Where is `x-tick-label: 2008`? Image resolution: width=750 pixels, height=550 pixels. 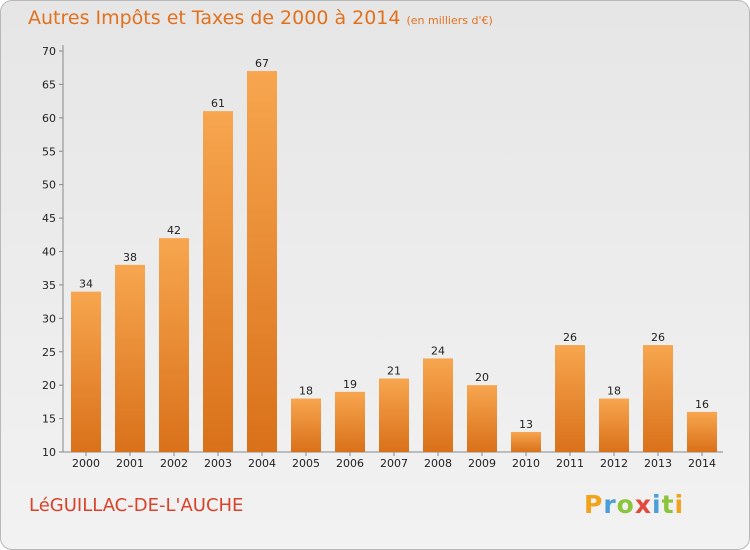 x-tick-label: 2008 is located at coordinates (438, 463).